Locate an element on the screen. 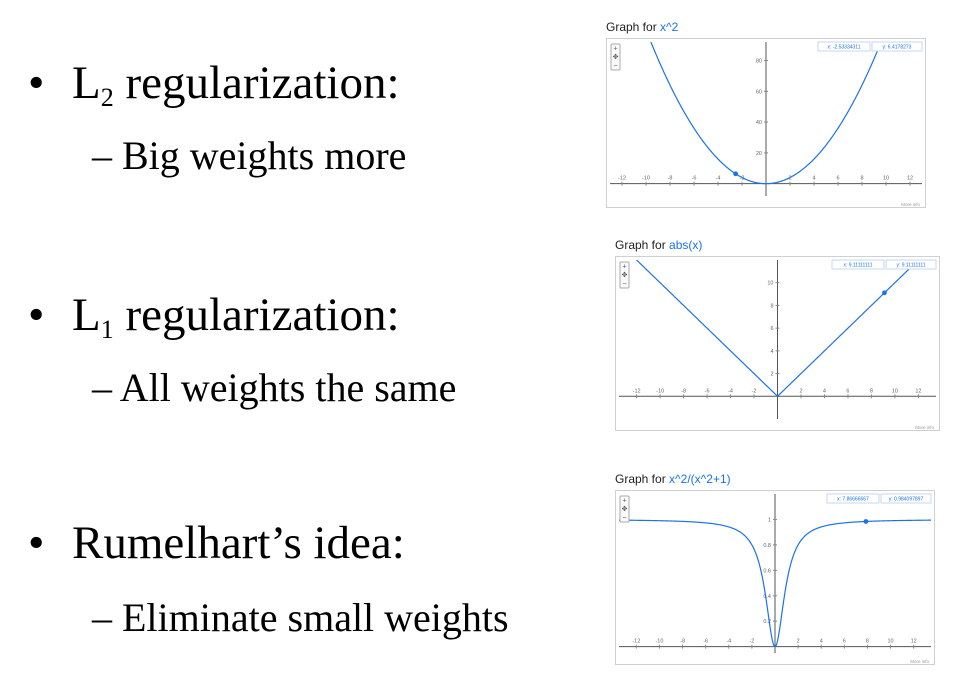 The height and width of the screenshot is (688, 966). readout-x-text: x: 7.86666667 is located at coordinates (853, 500).